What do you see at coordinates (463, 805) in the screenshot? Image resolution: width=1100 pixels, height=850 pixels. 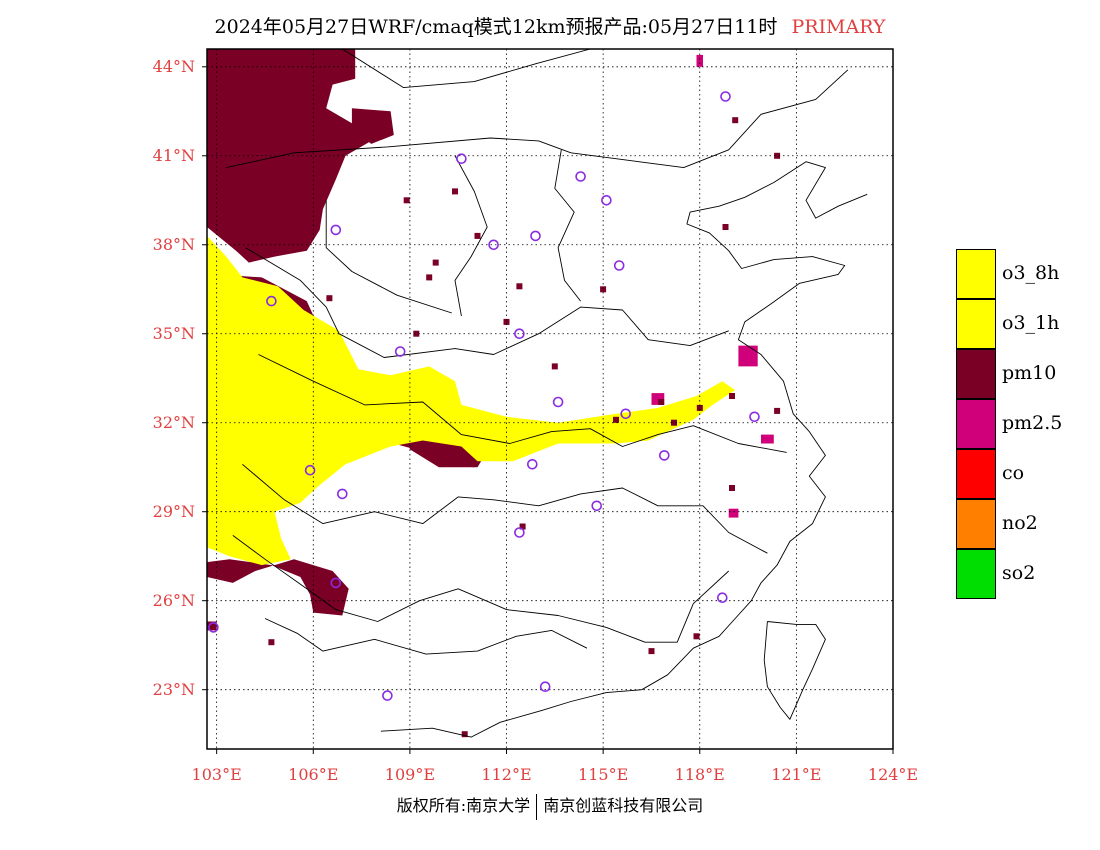 I see `footer-left: 版权所有:南京大学` at bounding box center [463, 805].